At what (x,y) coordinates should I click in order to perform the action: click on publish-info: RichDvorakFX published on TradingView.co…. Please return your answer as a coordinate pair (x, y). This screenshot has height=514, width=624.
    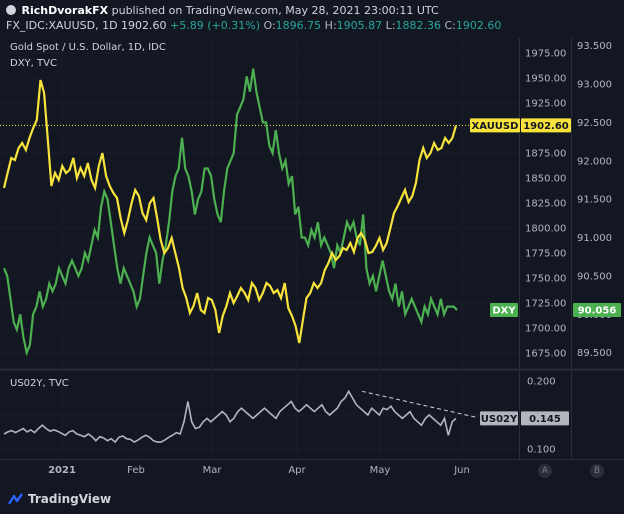
    Looking at the image, I should click on (222, 10).